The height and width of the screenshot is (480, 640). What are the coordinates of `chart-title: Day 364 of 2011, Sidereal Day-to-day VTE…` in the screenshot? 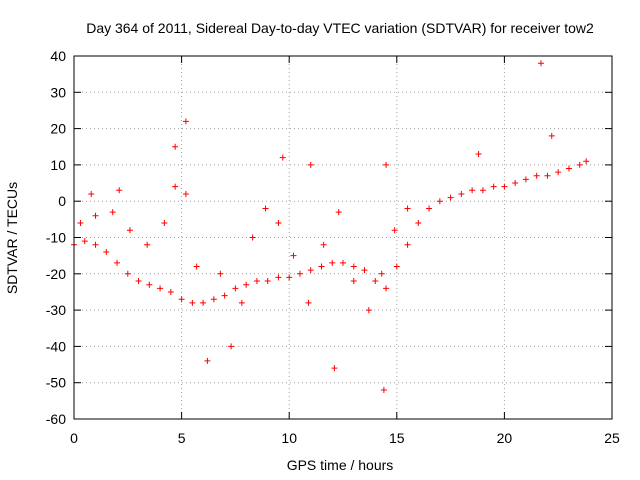 It's located at (340, 28).